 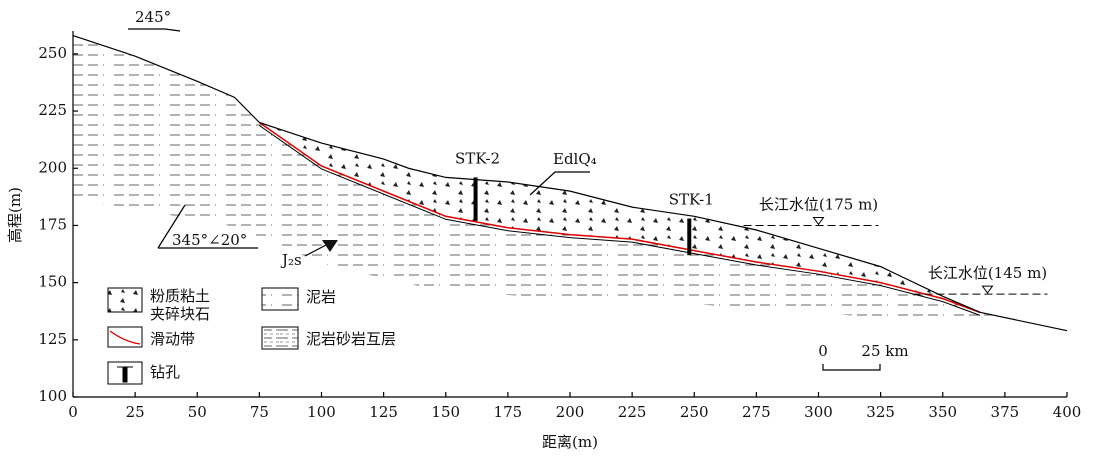 I want to click on borehole-label: STK-1, so click(x=691, y=200).